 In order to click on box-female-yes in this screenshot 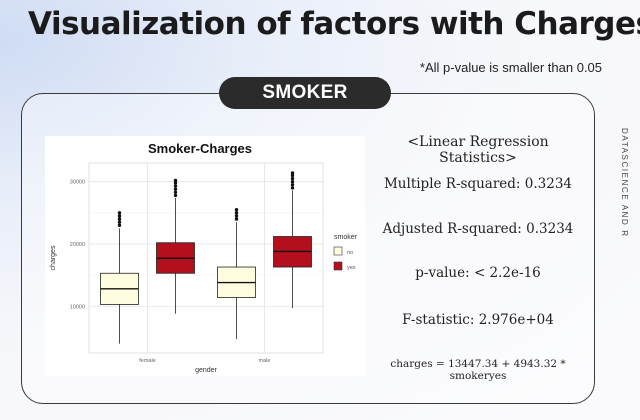, I will do `click(175, 246)`.